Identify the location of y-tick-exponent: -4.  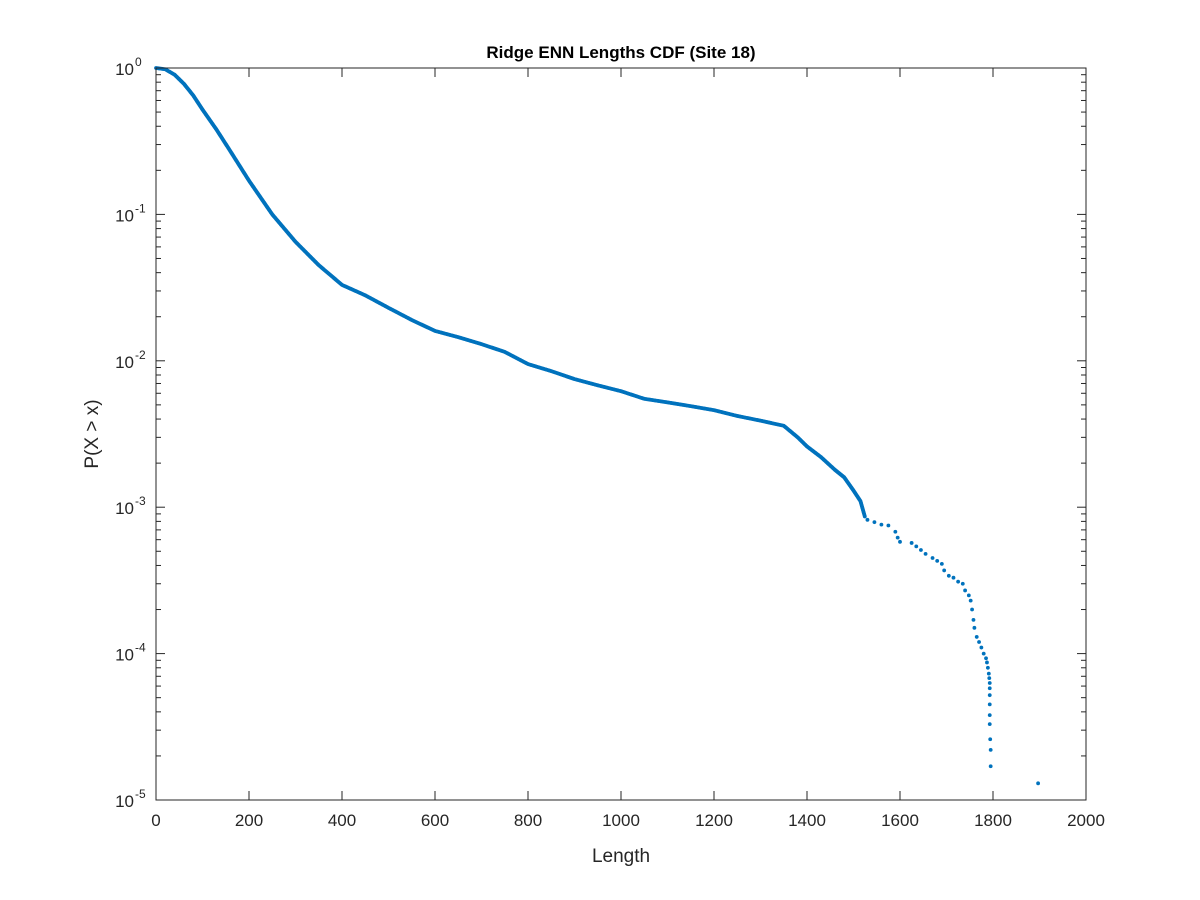
(140, 648).